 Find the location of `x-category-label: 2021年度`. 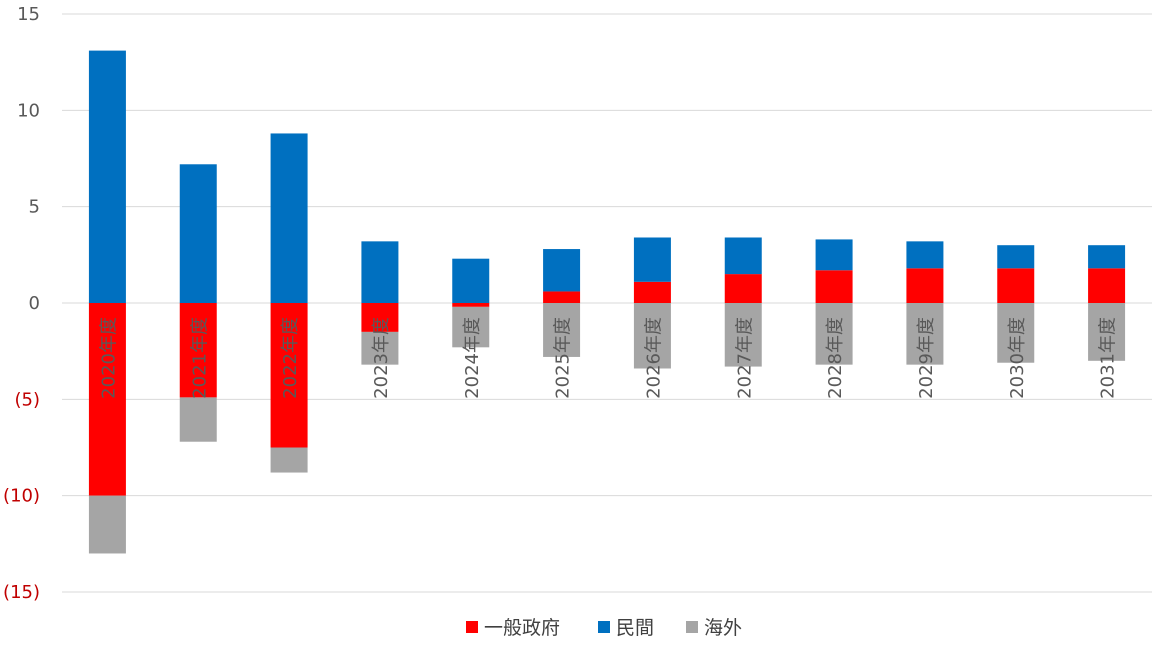

x-category-label: 2021年度 is located at coordinates (199, 358).